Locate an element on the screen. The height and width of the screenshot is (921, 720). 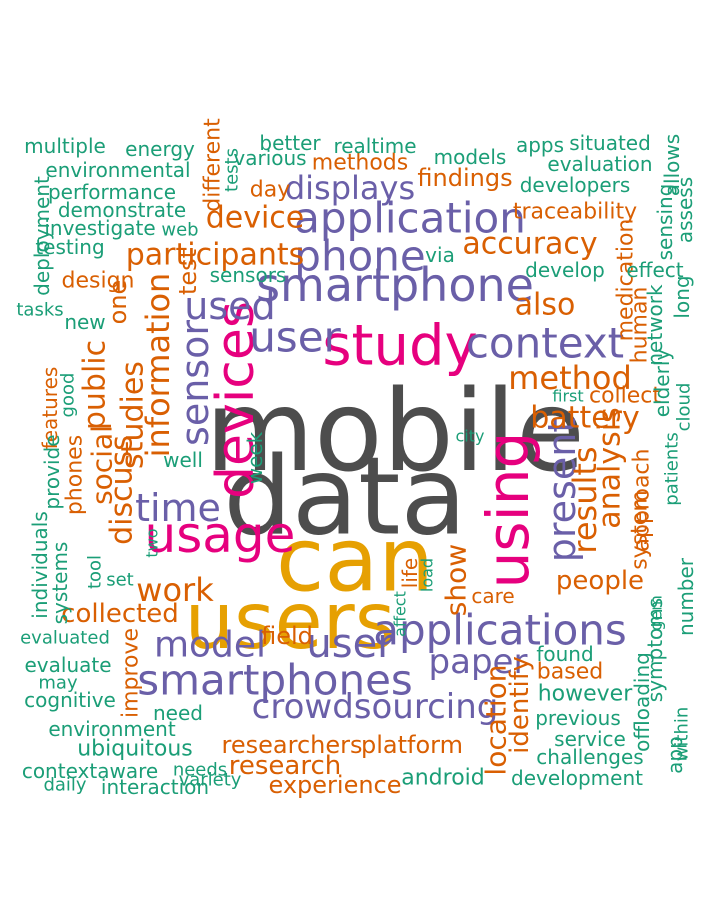
word-time: time is located at coordinates (178, 508).